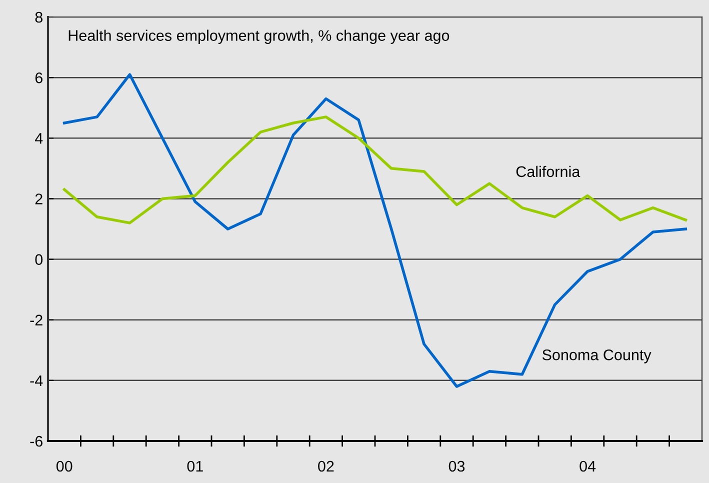 This screenshot has width=709, height=483. Describe the element at coordinates (36, 380) in the screenshot. I see `y-tick-label: -4` at that location.